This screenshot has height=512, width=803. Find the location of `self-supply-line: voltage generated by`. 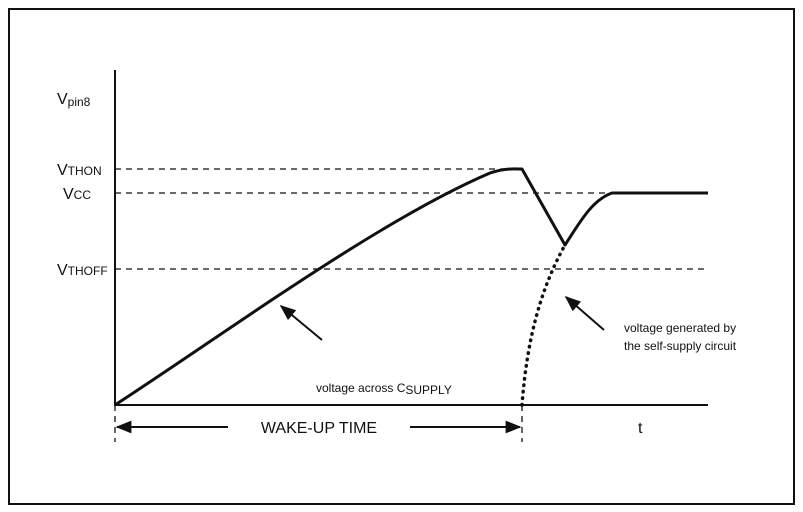

self-supply-line: voltage generated by is located at coordinates (680, 328).